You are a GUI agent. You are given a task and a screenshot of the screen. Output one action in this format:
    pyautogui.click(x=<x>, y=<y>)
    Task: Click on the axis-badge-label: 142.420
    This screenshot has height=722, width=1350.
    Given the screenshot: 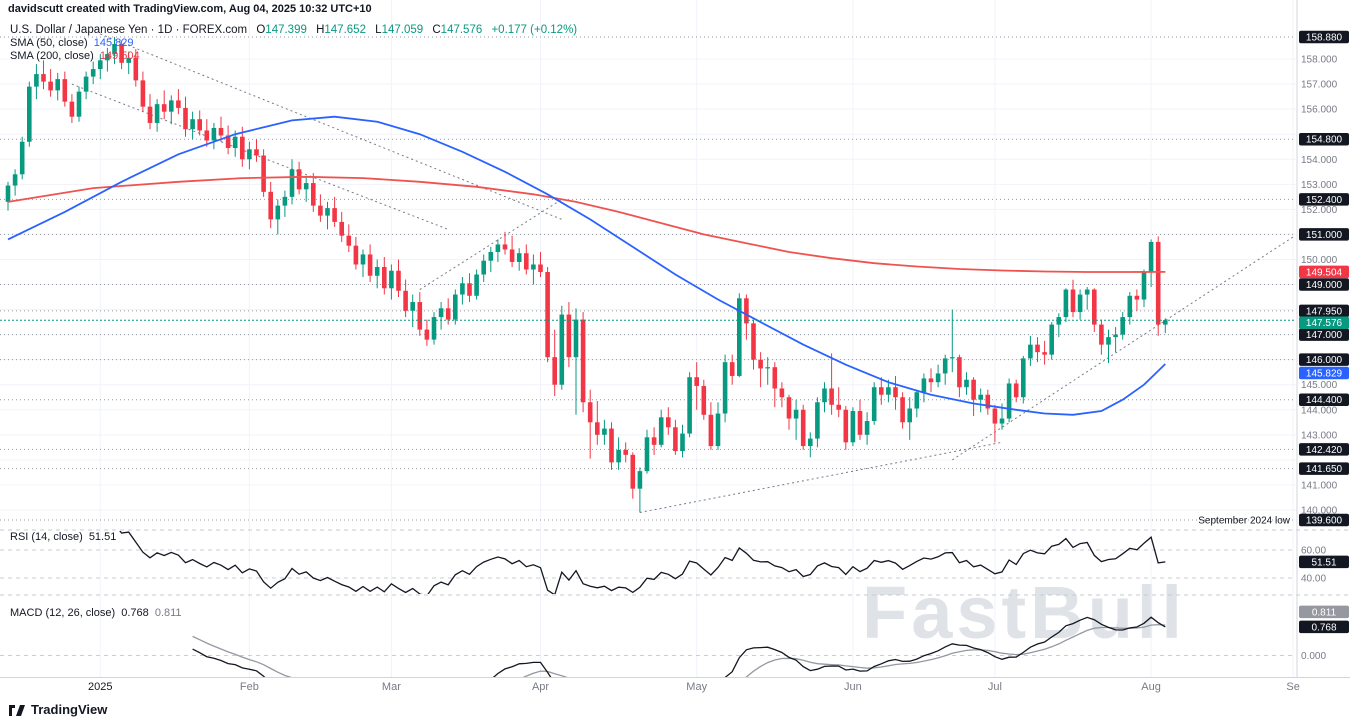 What is the action you would take?
    pyautogui.click(x=1324, y=450)
    